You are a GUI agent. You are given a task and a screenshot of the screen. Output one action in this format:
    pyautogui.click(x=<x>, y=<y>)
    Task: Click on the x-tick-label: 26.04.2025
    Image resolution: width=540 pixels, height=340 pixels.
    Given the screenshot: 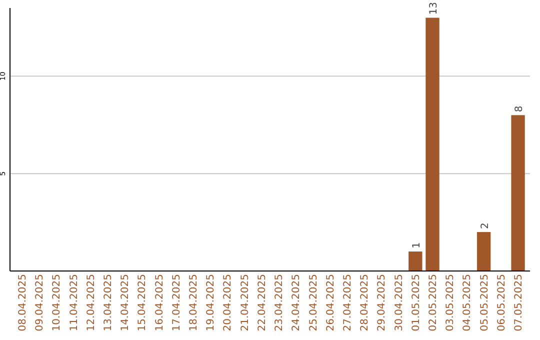 What is the action you would take?
    pyautogui.click(x=330, y=303)
    